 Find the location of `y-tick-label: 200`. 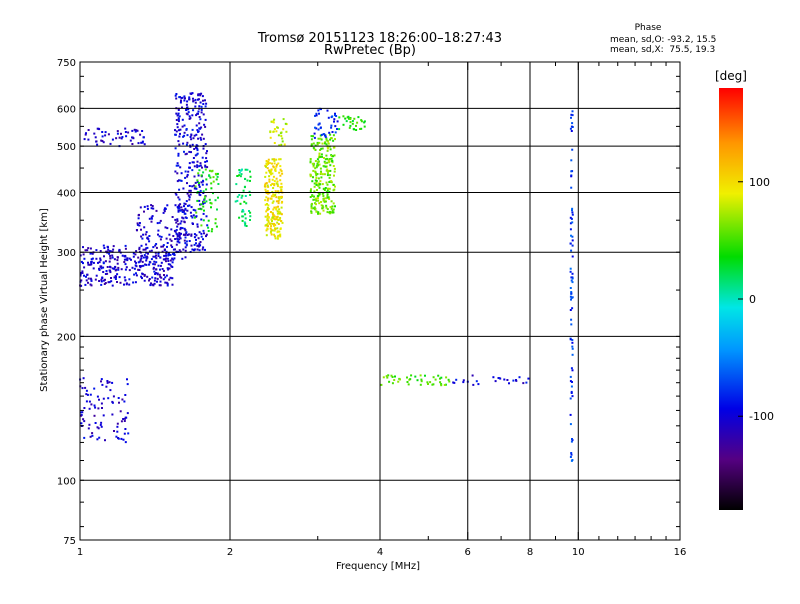

y-tick-label: 200 is located at coordinates (66, 337).